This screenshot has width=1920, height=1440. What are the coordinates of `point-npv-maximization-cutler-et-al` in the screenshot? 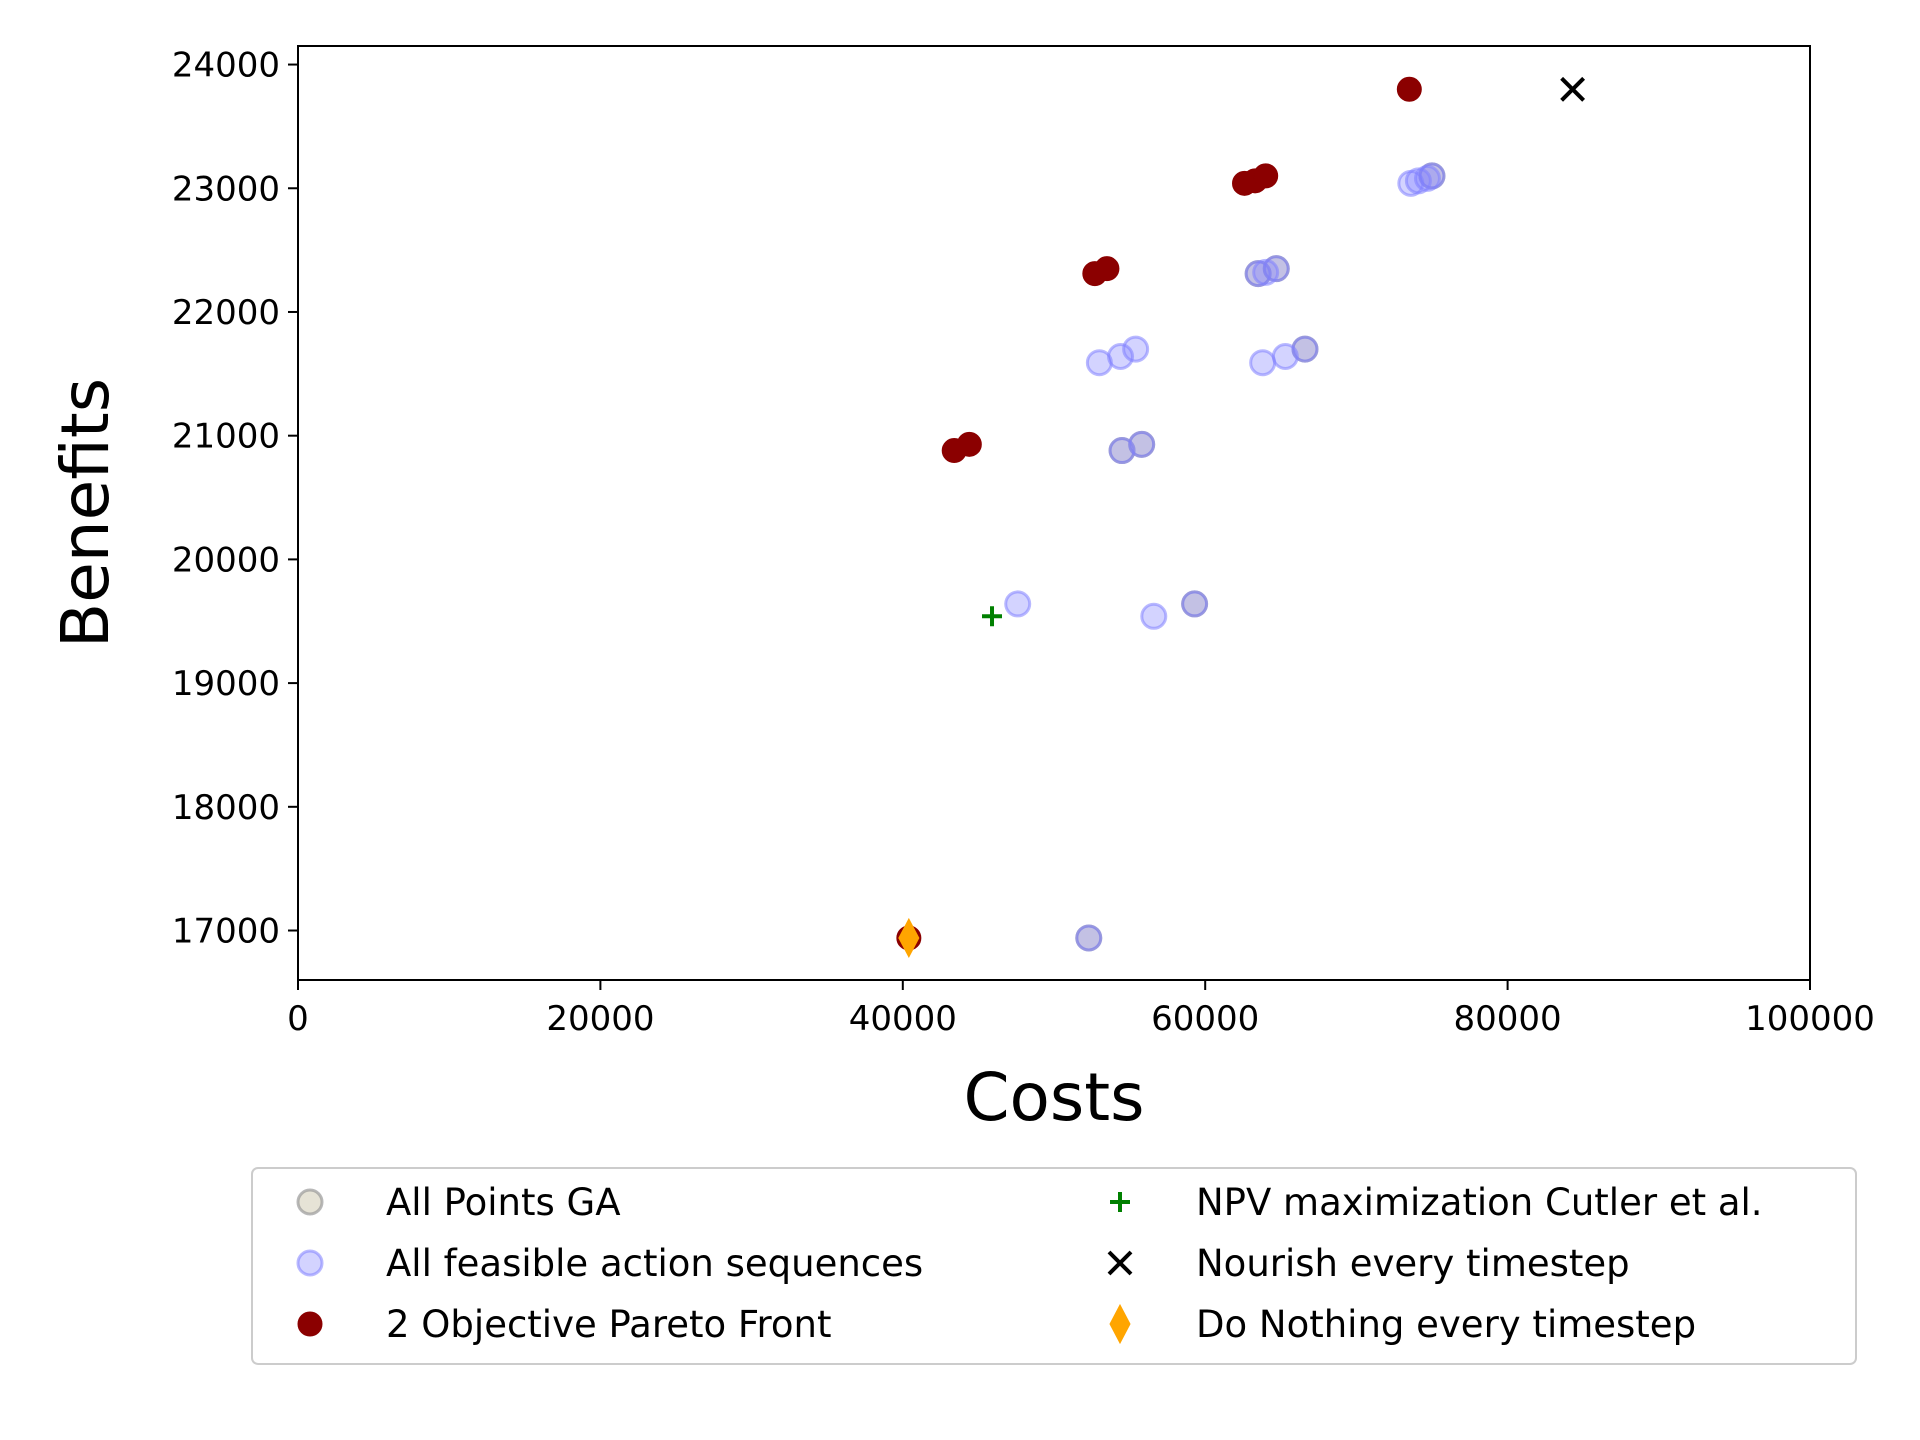 It's located at (992, 616).